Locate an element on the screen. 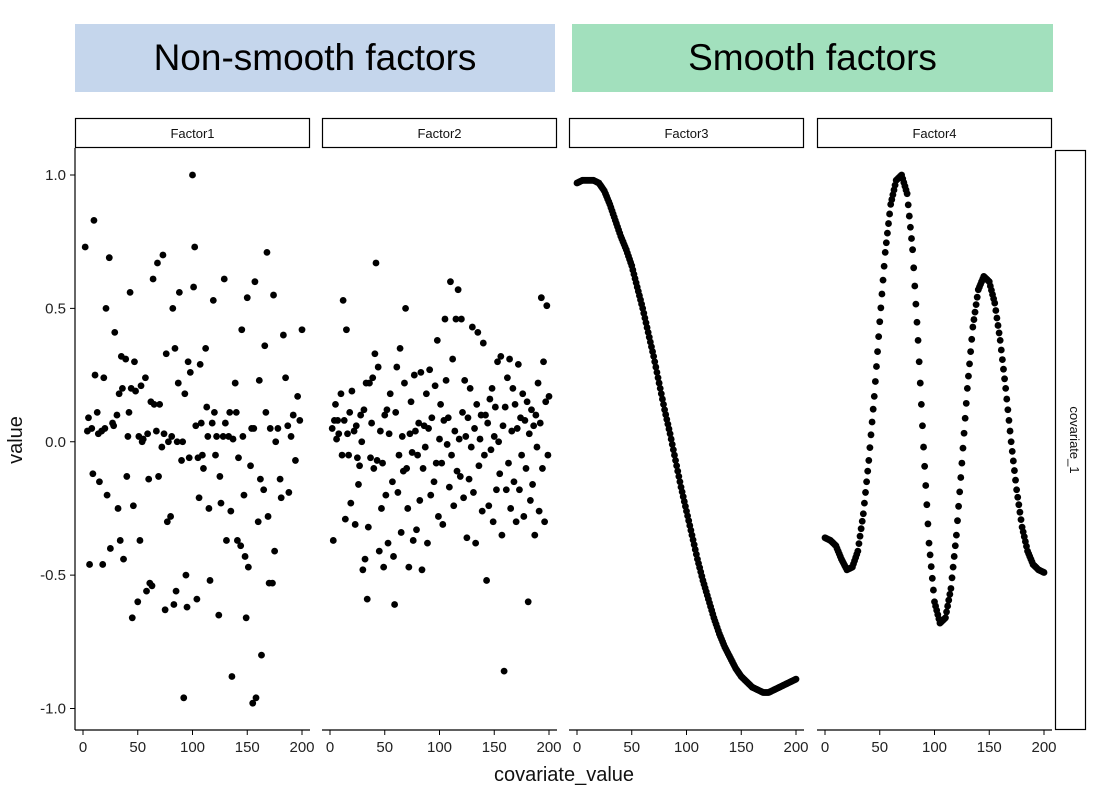 The image size is (1116, 800). facet-strip-label: Factor4 is located at coordinates (934, 133).